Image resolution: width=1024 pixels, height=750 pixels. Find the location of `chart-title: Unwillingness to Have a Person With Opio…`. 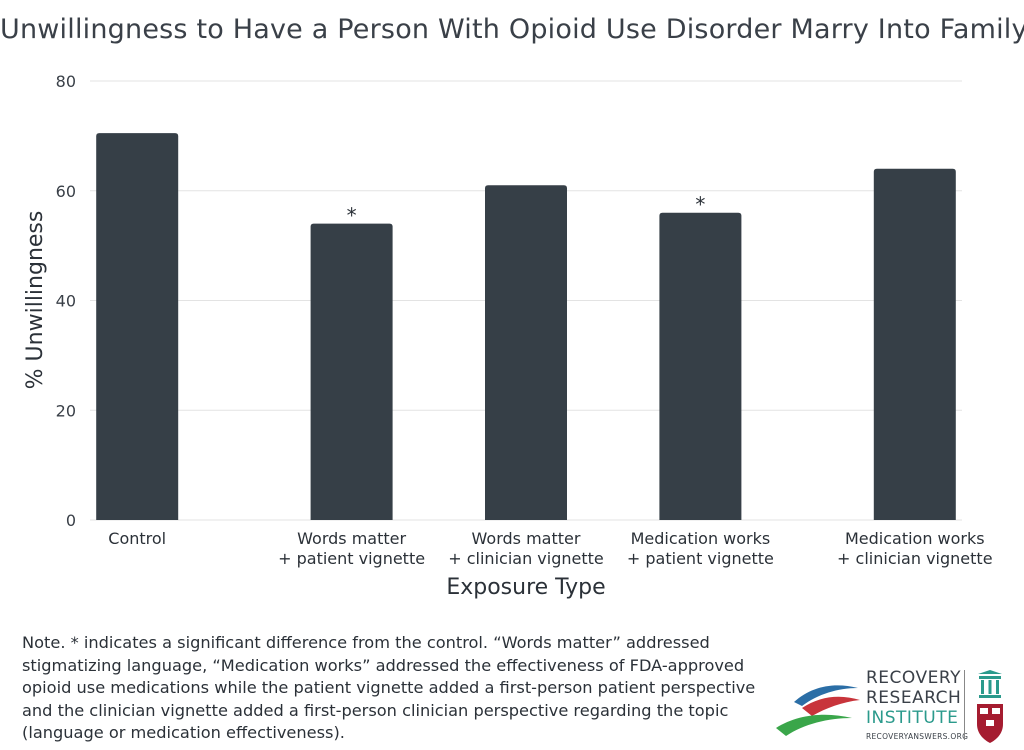

chart-title: Unwillingness to Have a Person With Opio… is located at coordinates (512, 29).